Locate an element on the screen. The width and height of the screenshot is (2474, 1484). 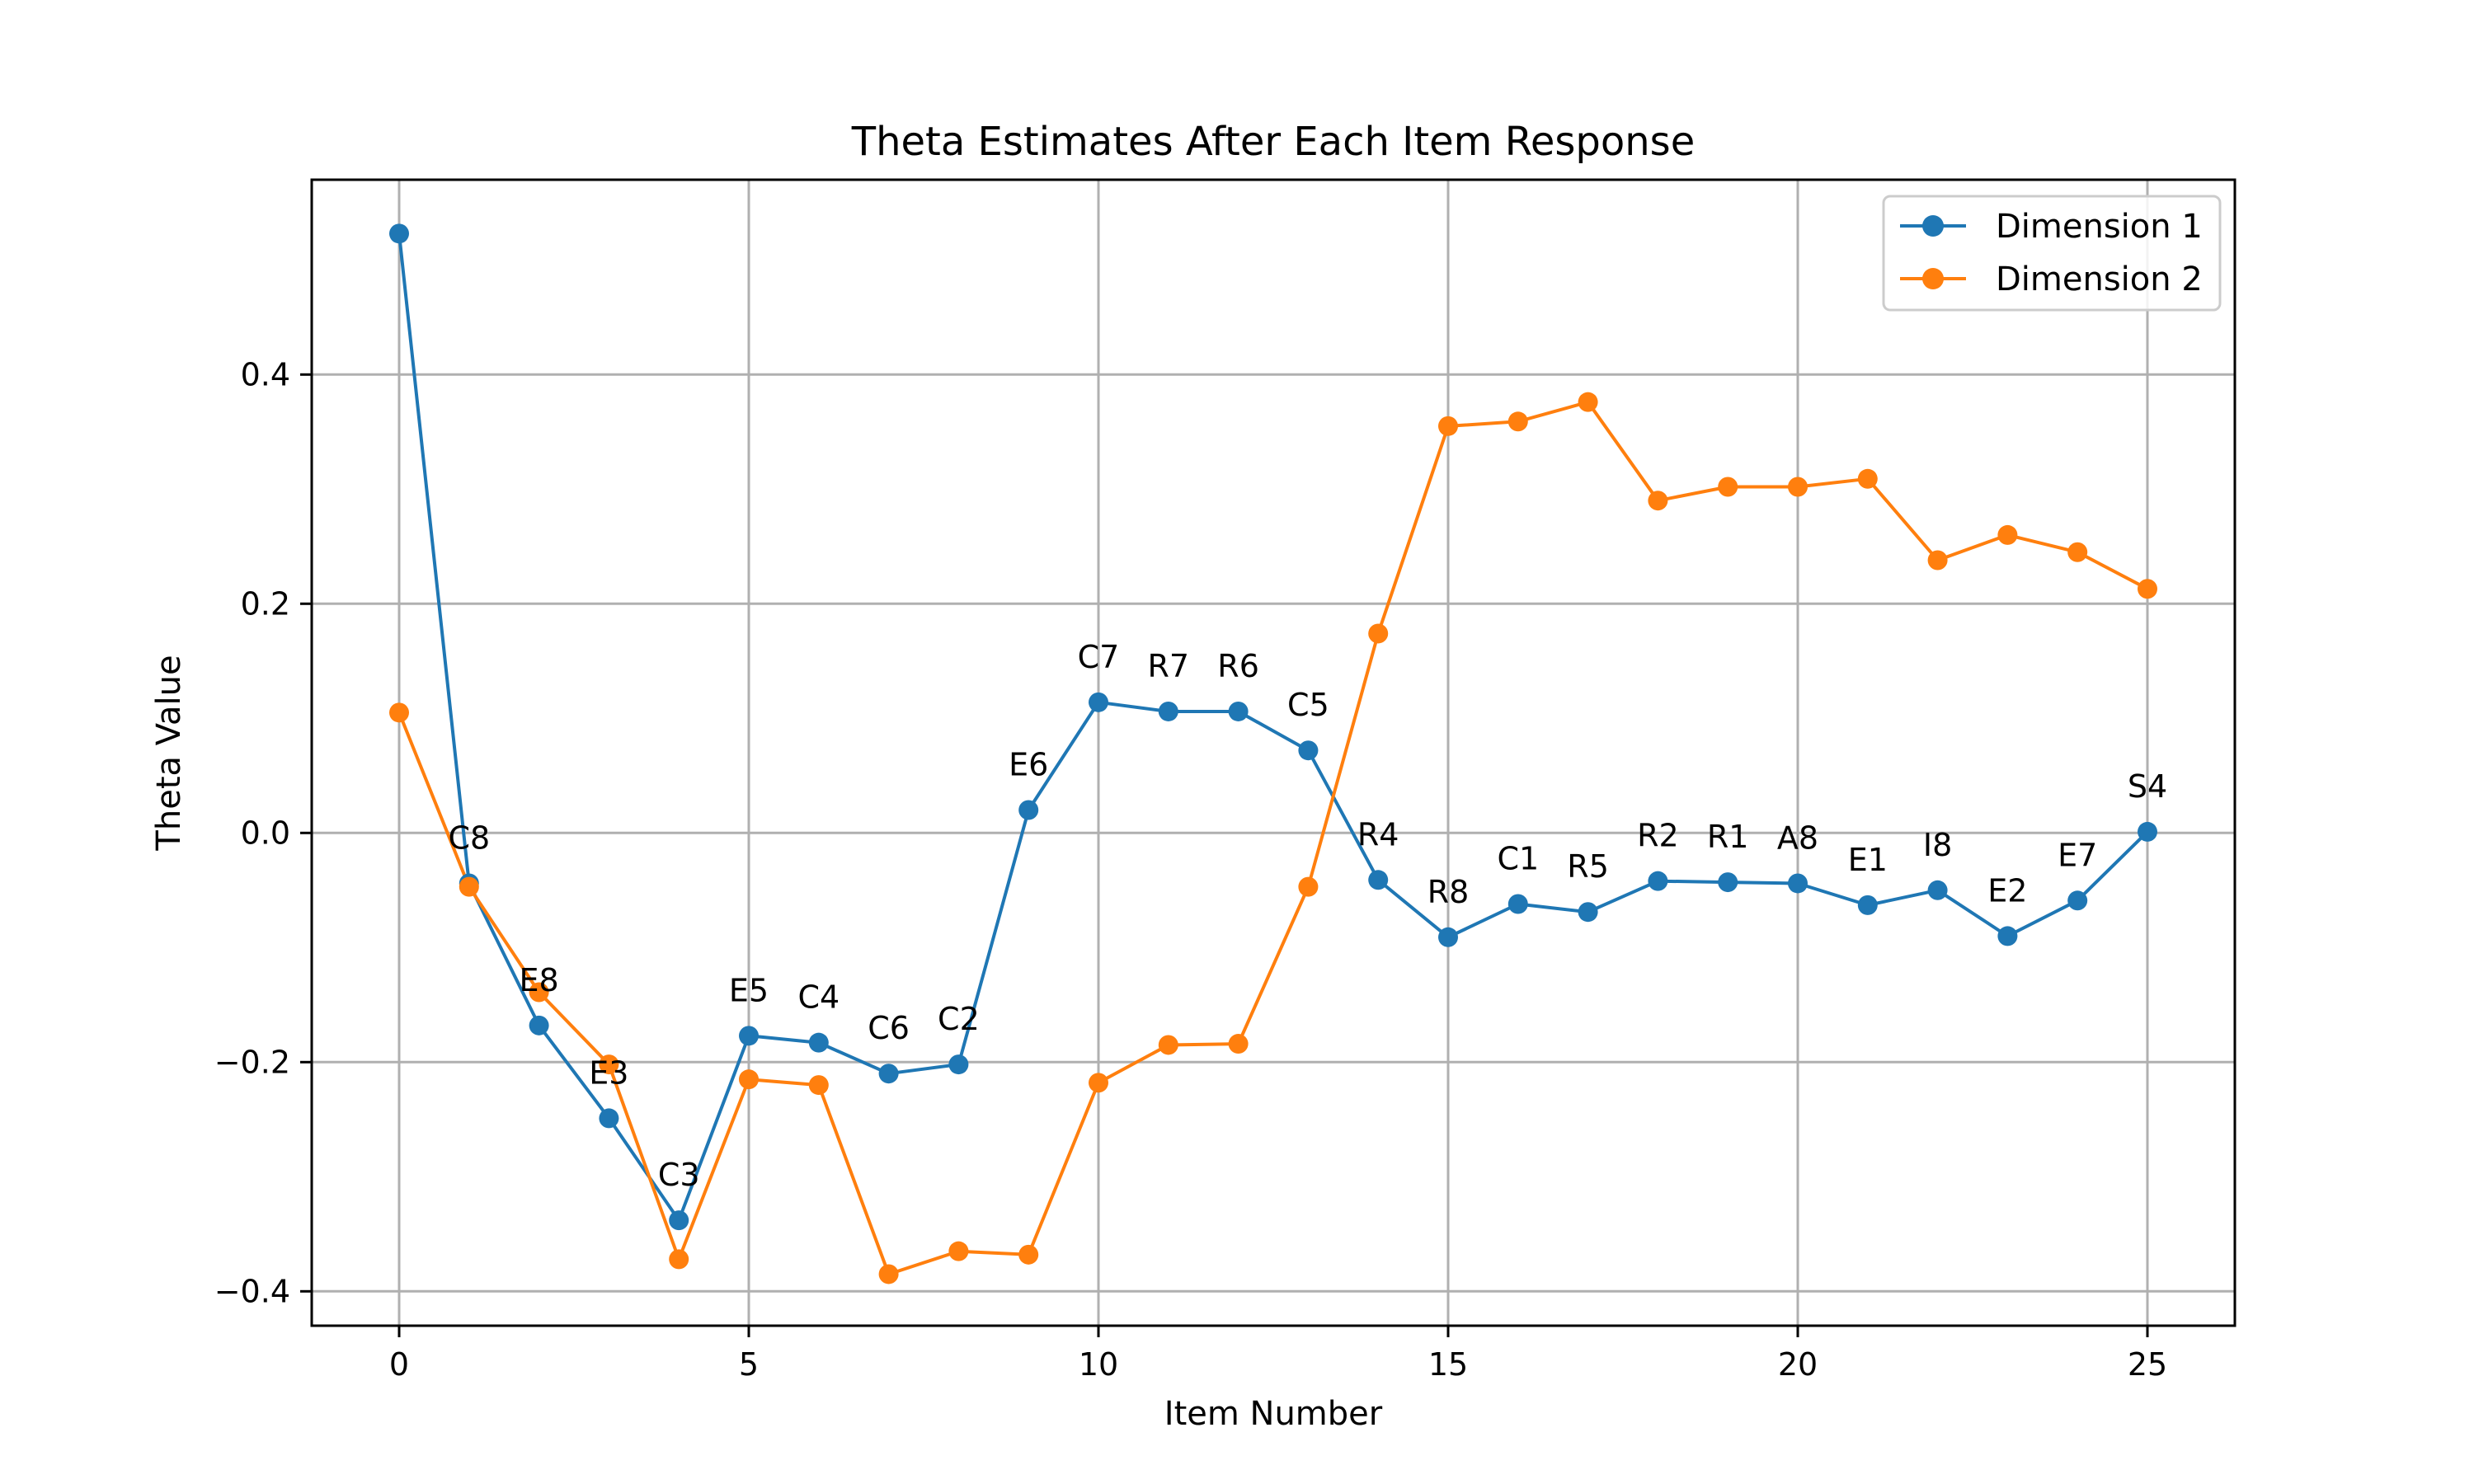
point-label: C8 is located at coordinates (469, 837).